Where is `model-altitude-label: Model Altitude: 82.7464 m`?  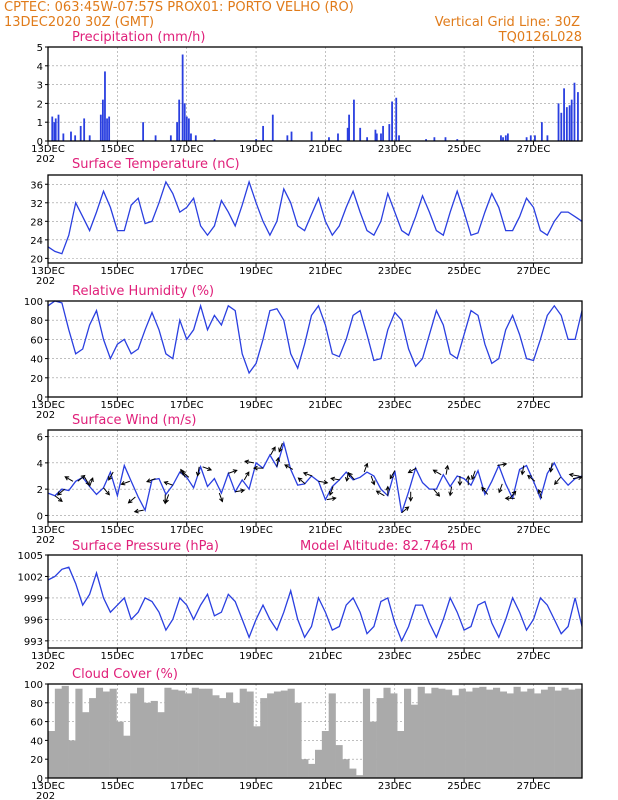
model-altitude-label: Model Altitude: 82.7464 m is located at coordinates (386, 546).